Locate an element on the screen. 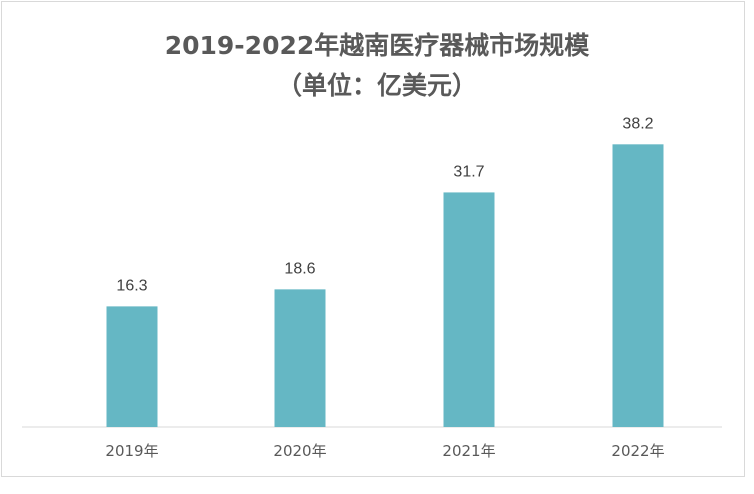 This screenshot has width=754, height=494. data-label: 18.6 is located at coordinates (299, 268).